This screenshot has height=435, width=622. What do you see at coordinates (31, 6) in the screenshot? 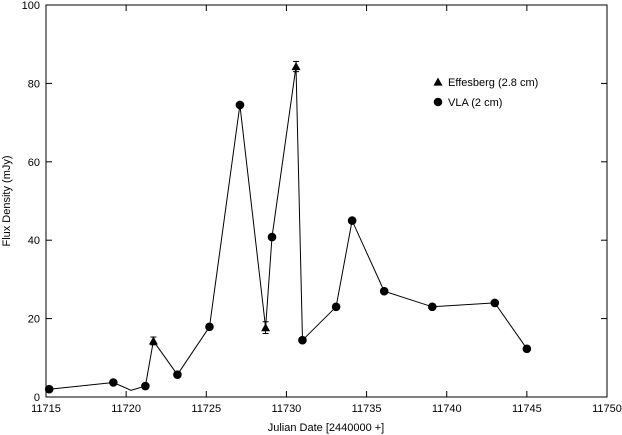
I see `y-tick-label: 100` at bounding box center [31, 6].